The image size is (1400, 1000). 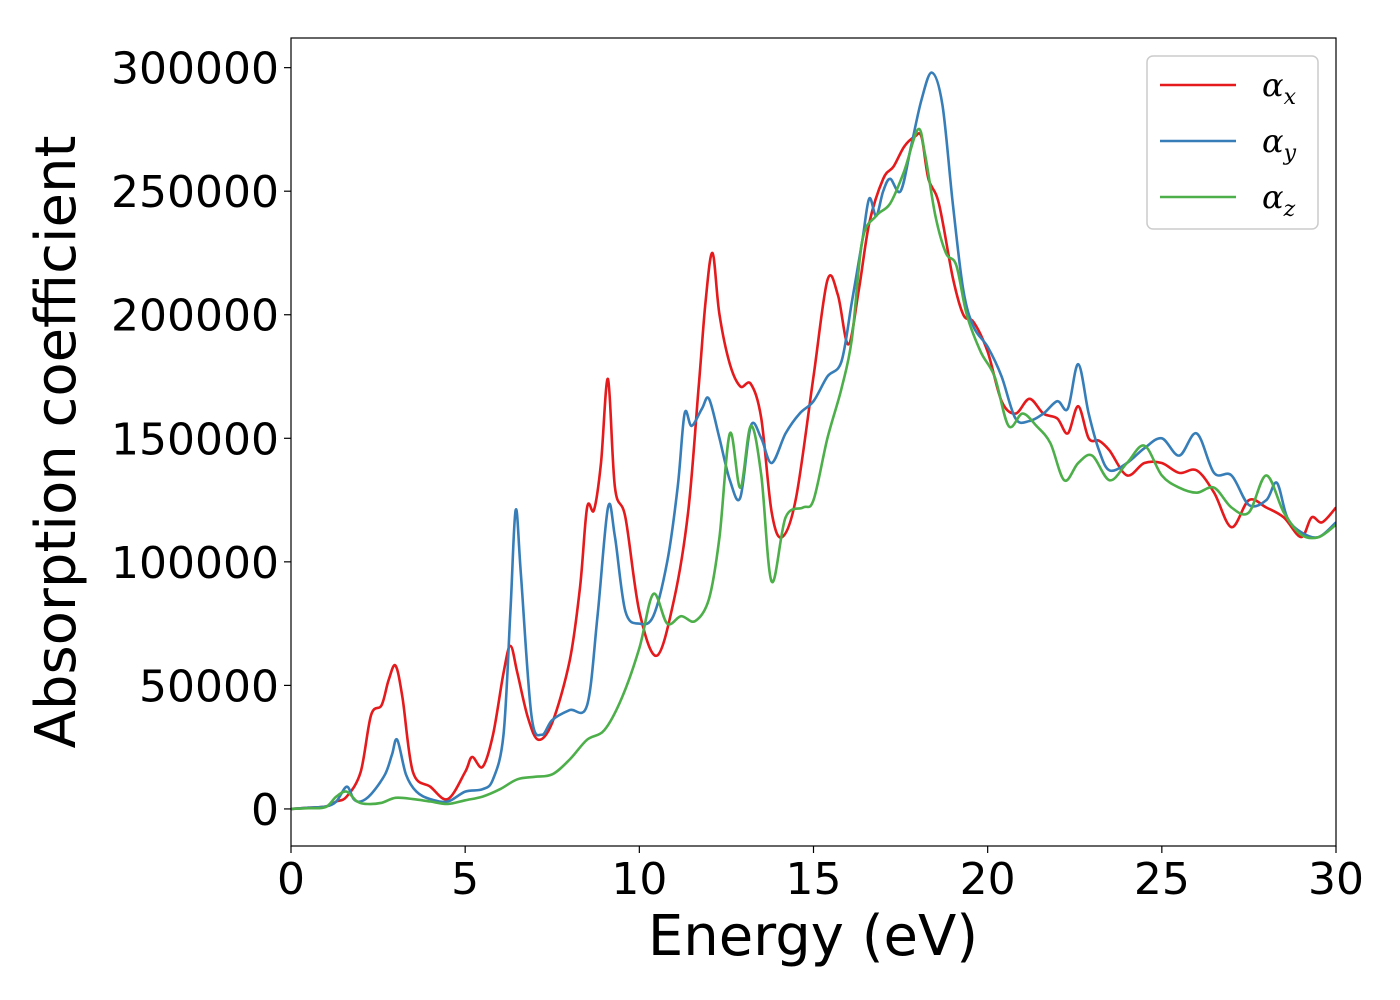 I want to click on y-tick-label: 100000, so click(x=195, y=563).